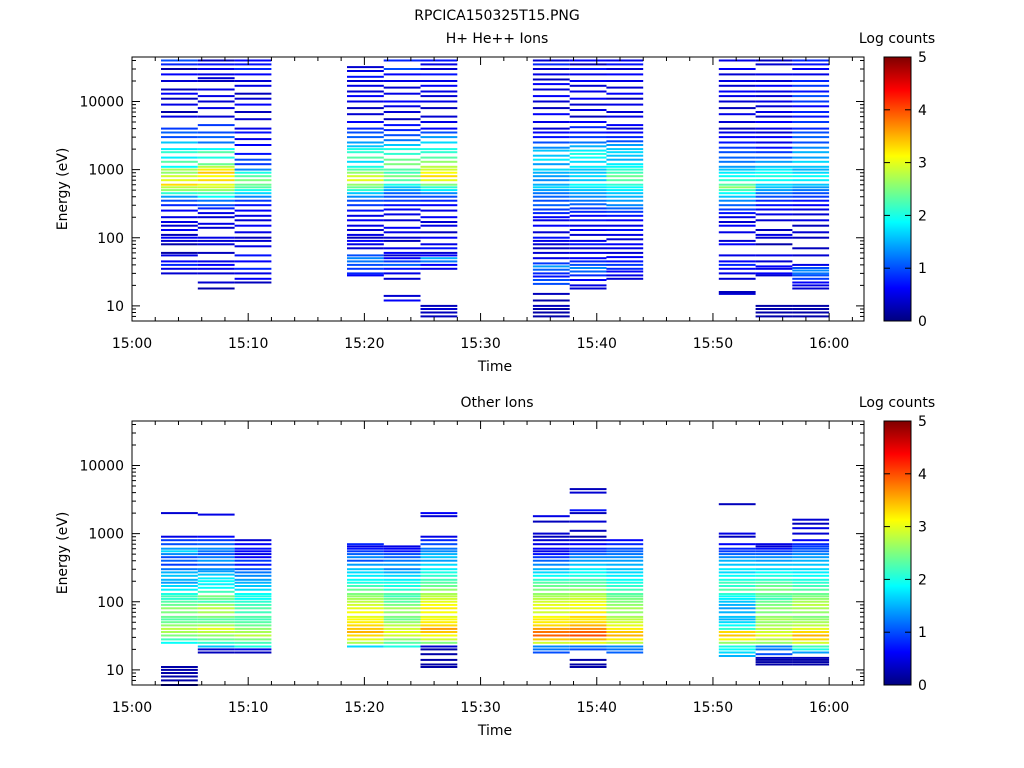 This screenshot has height=768, width=1024. What do you see at coordinates (115, 307) in the screenshot?
I see `y-tick-label: 10` at bounding box center [115, 307].